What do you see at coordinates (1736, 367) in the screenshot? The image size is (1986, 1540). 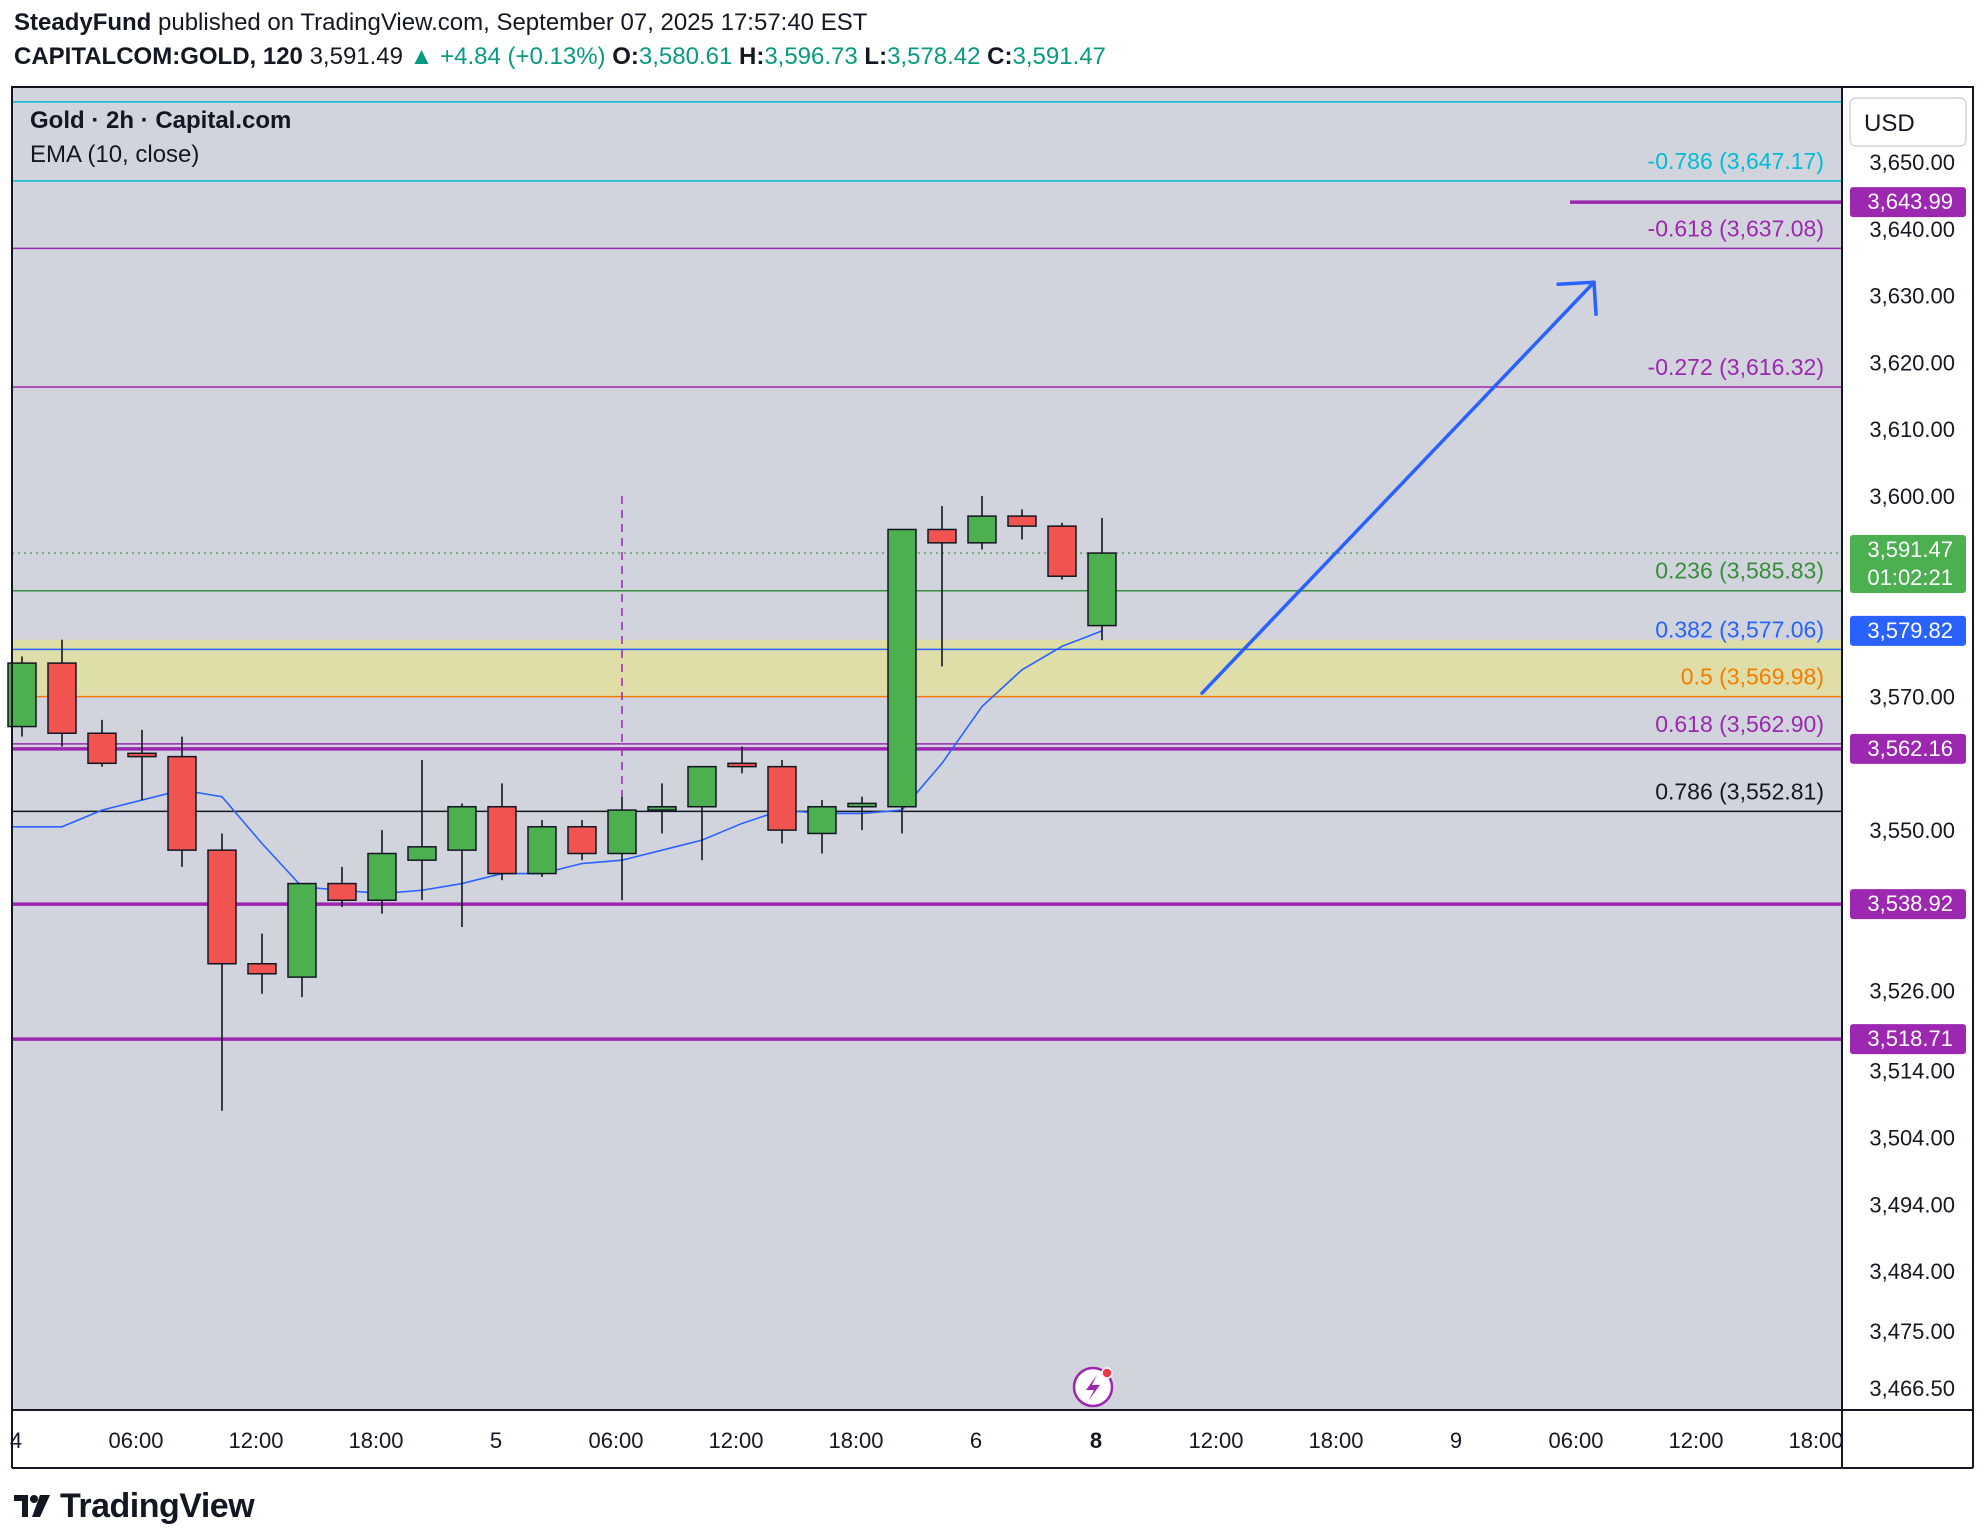 I see `fib-level-label: -0.272 (3,616.32)` at bounding box center [1736, 367].